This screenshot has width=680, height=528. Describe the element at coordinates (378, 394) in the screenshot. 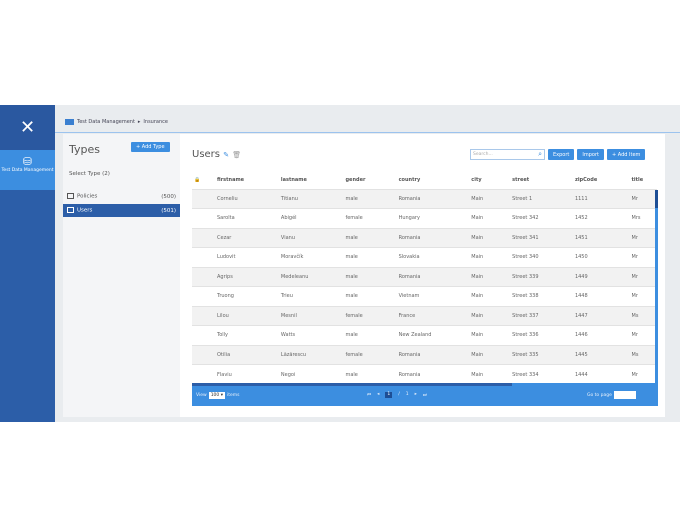

I see `prev-page-icon: ◂` at that location.